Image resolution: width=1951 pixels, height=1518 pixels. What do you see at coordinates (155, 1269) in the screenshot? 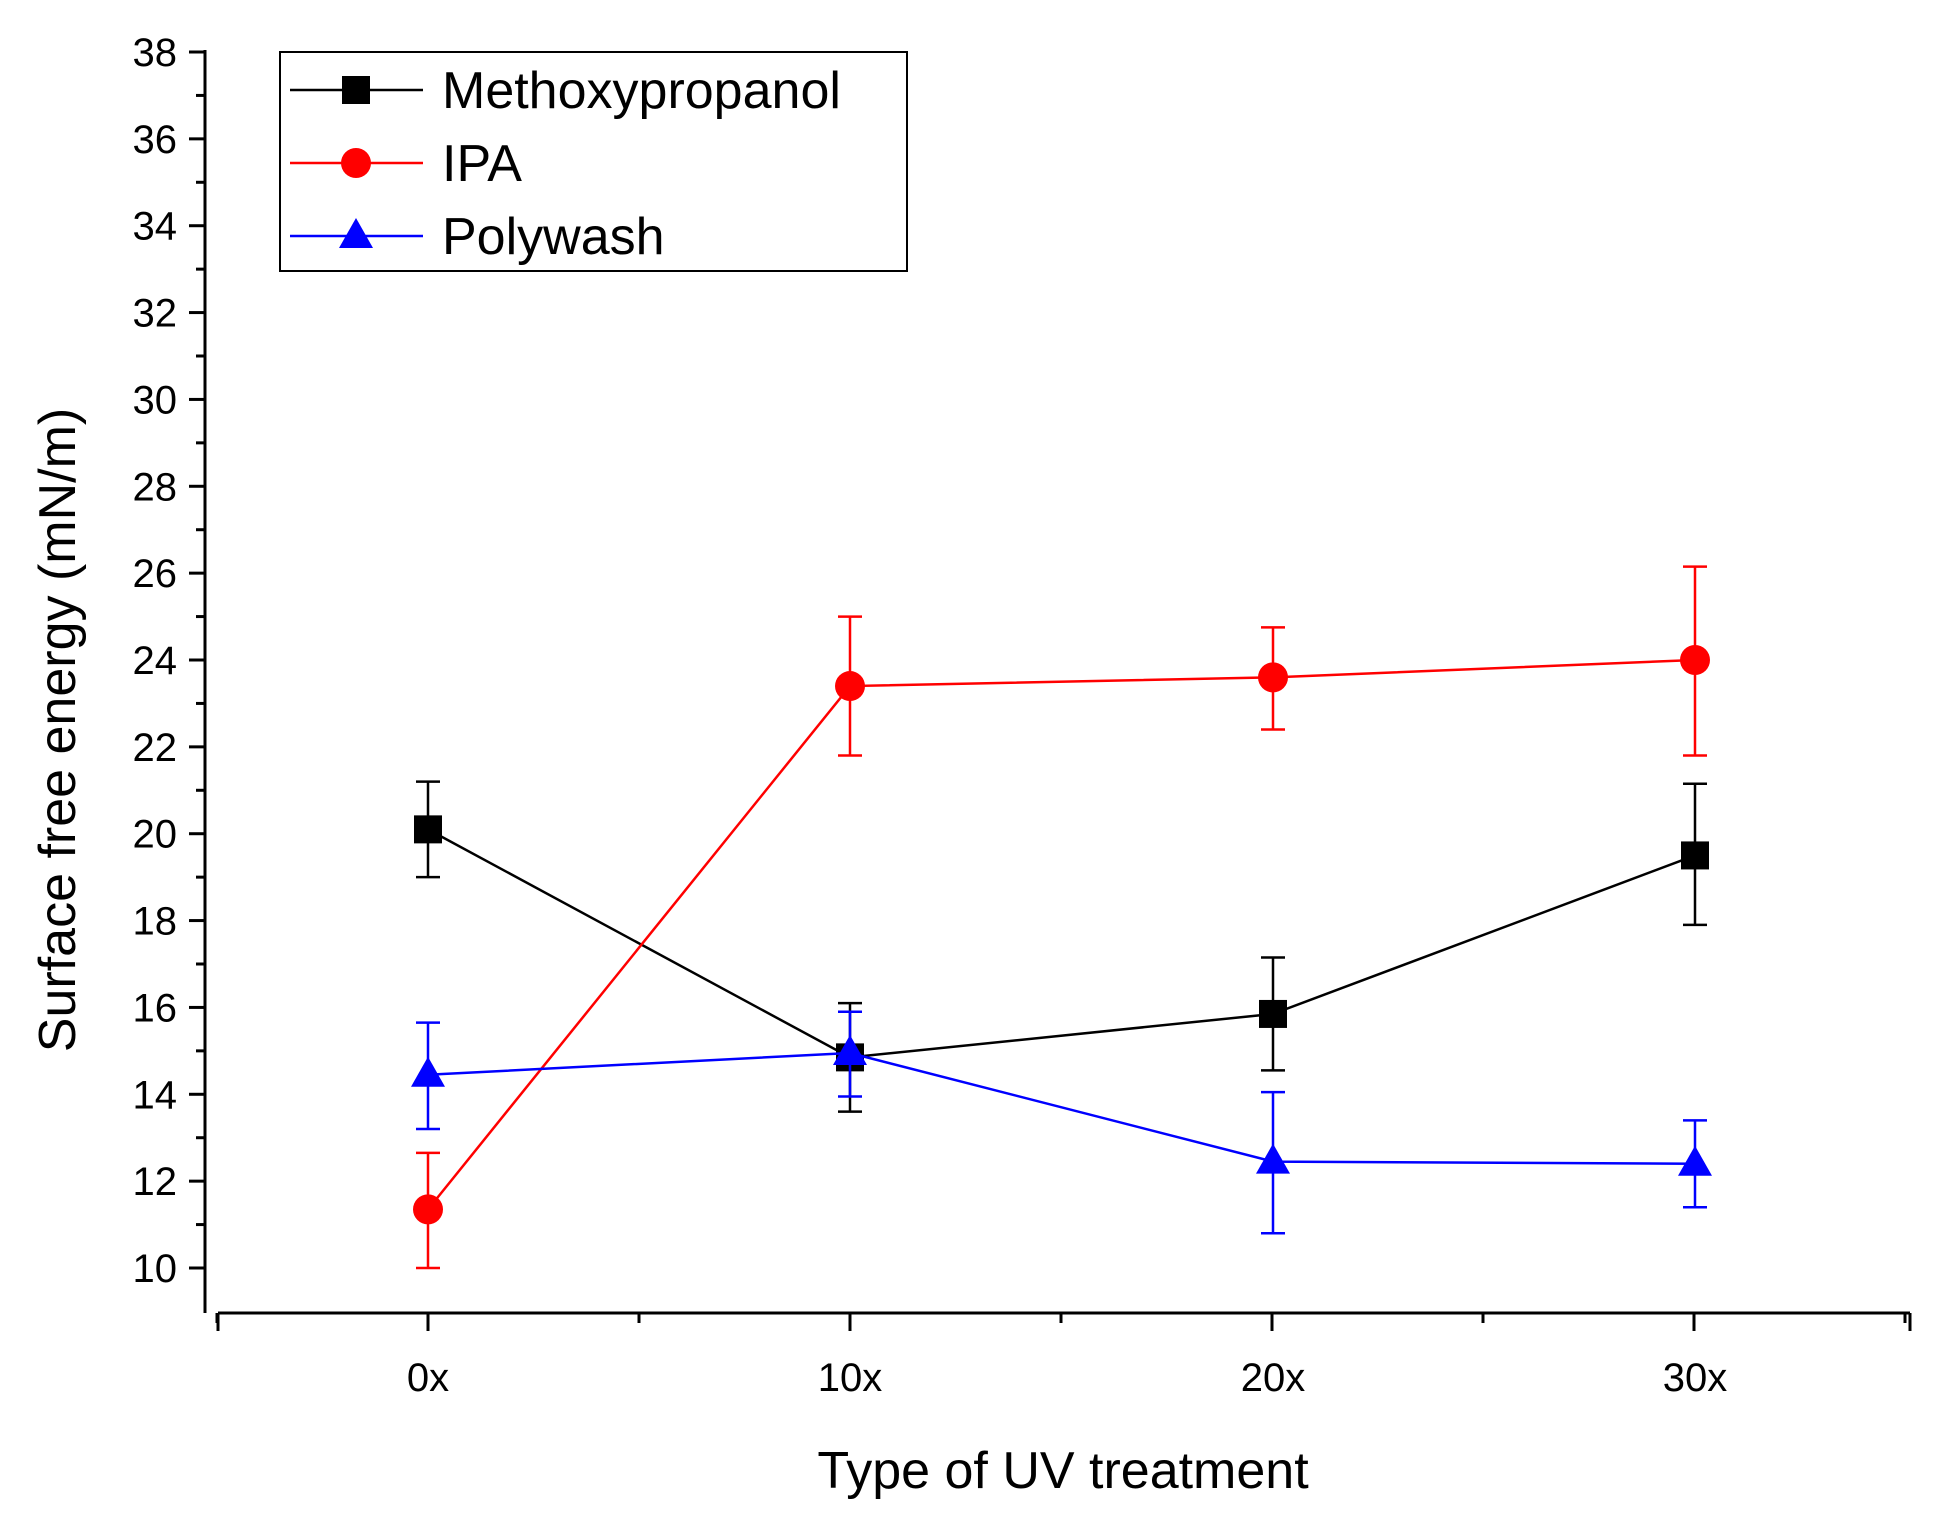
I see `y-tick-label: 10` at bounding box center [155, 1269].